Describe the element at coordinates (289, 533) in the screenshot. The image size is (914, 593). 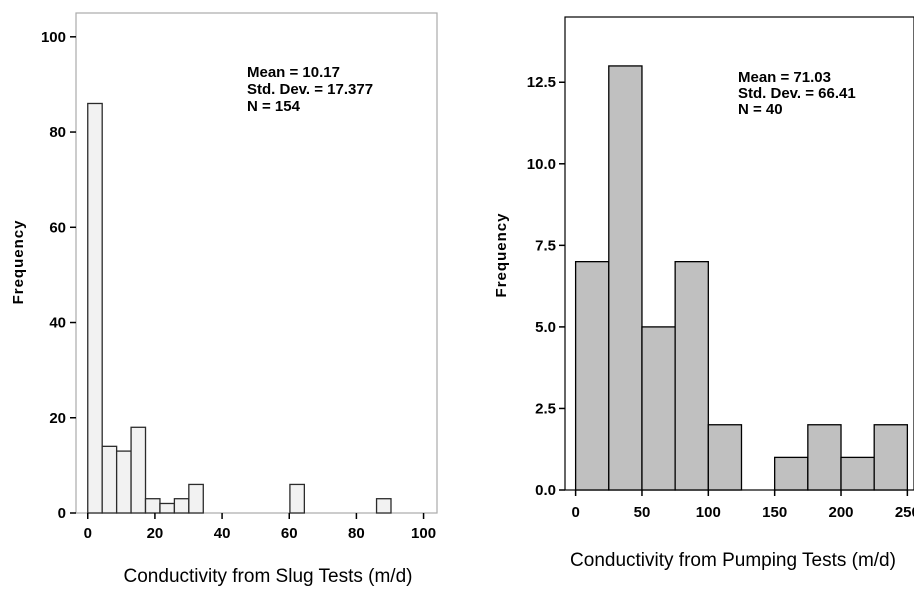
I see `x-tick-label: 60` at that location.